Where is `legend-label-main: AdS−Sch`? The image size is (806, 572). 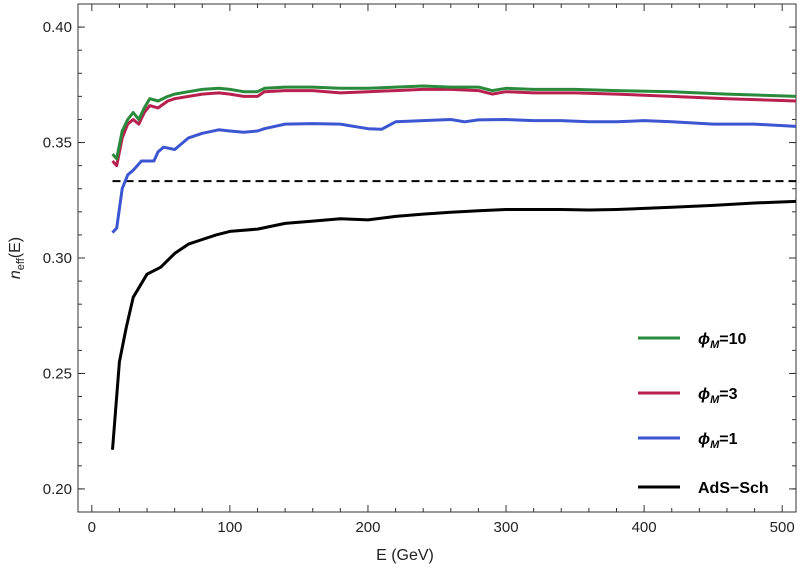
legend-label-main: AdS−Sch is located at coordinates (733, 488).